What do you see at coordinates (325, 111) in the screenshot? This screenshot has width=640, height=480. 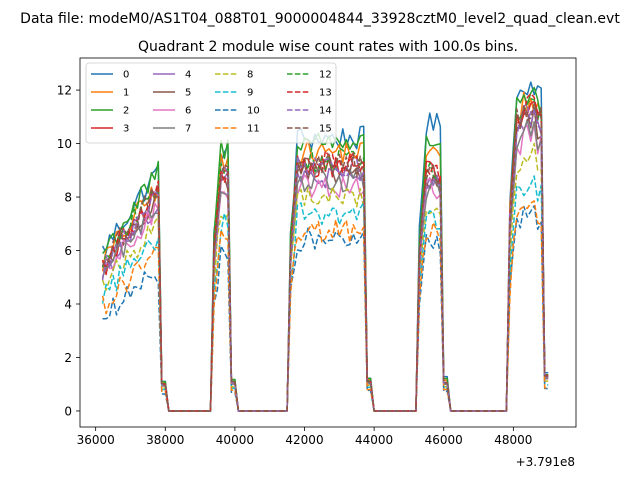 I see `legend-label-14: 14` at bounding box center [325, 111].